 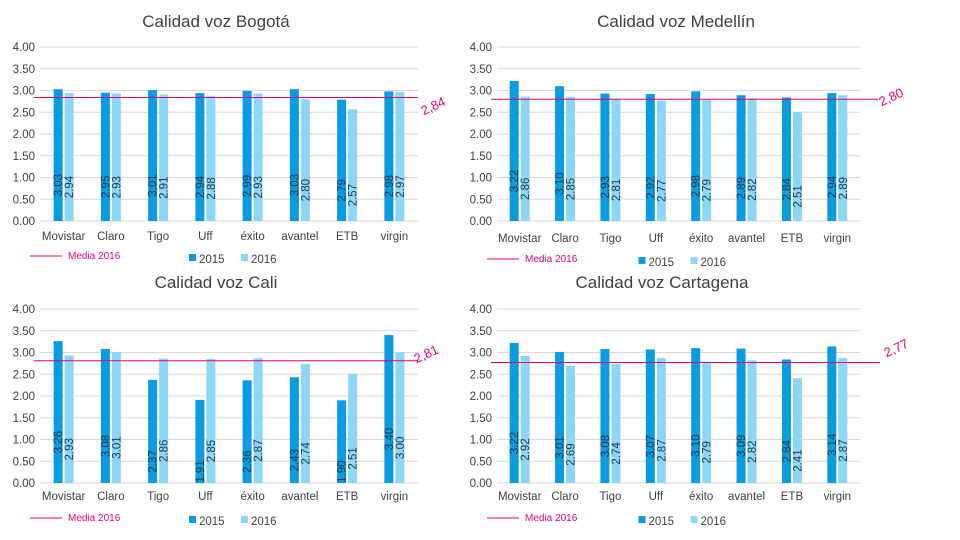 What do you see at coordinates (94, 256) in the screenshot?
I see `legend-mean-label: Media 2016` at bounding box center [94, 256].